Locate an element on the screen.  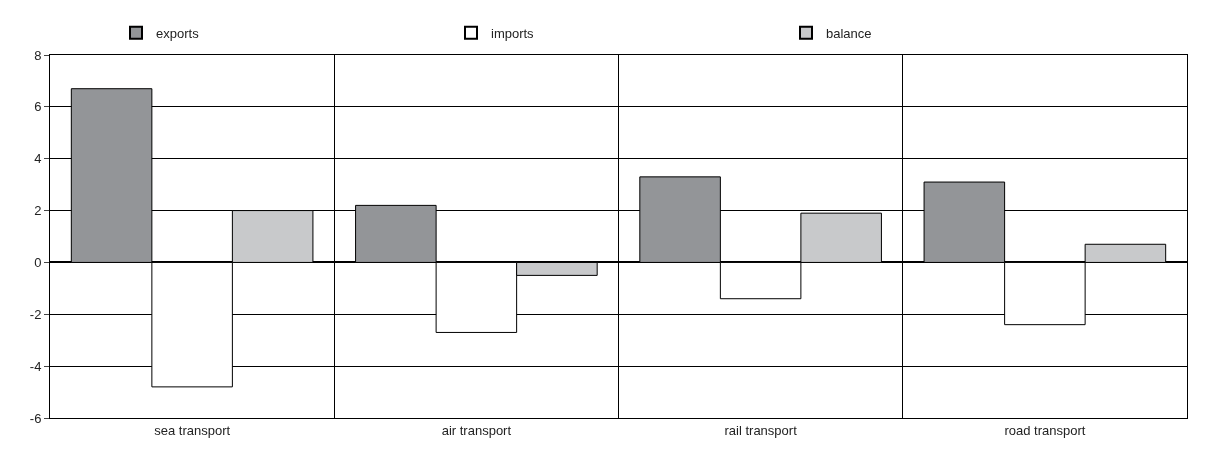
y-tick-label: -2 is located at coordinates (35, 314).